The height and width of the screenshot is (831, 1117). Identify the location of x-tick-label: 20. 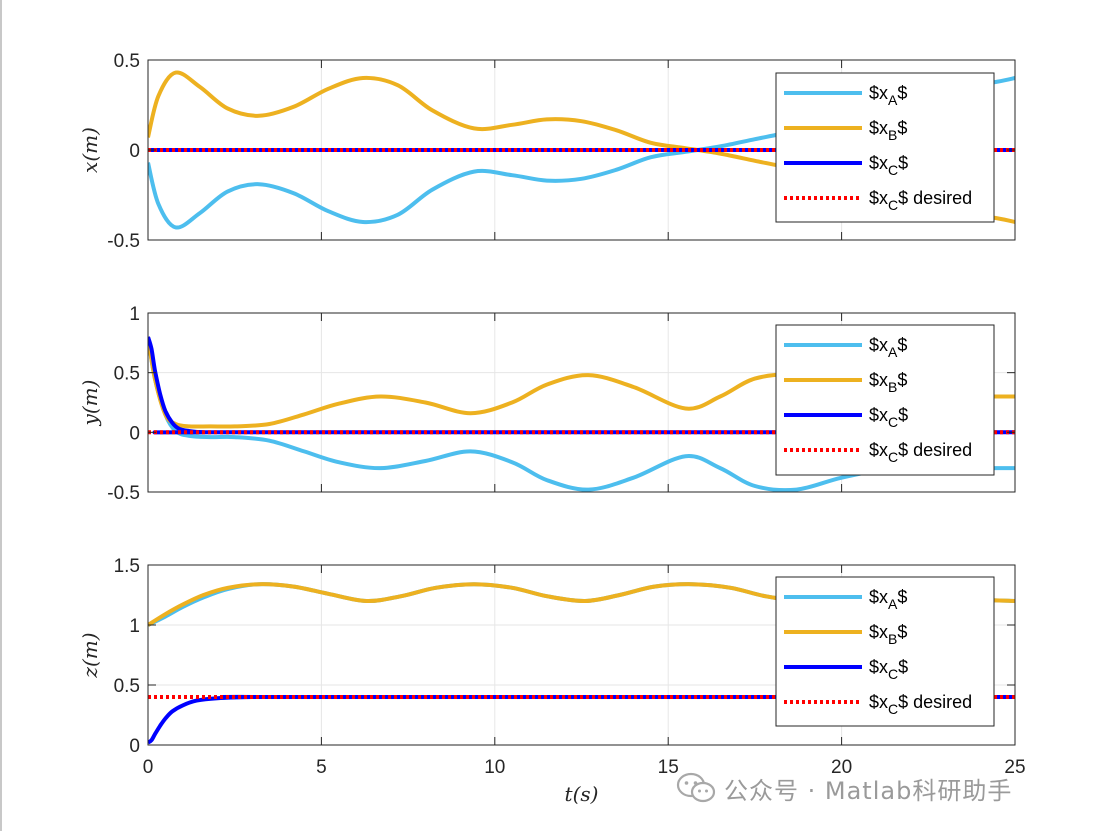
(841, 767).